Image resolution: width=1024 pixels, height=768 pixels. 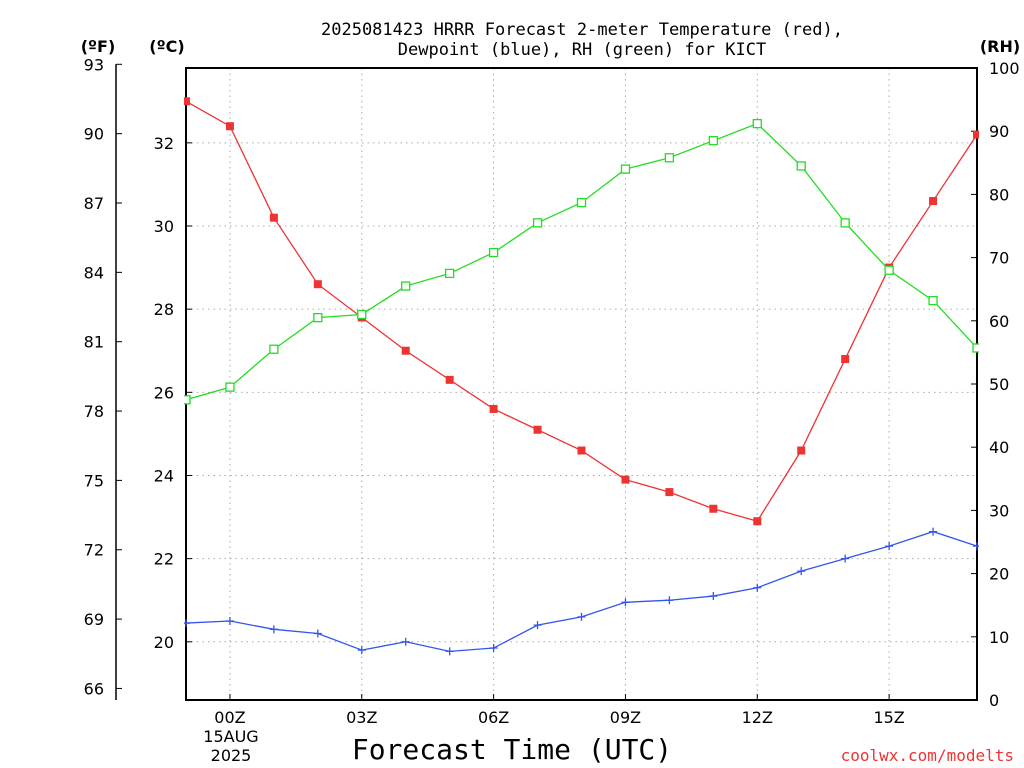 I want to click on celsius-tick-label: 32, so click(x=164, y=143).